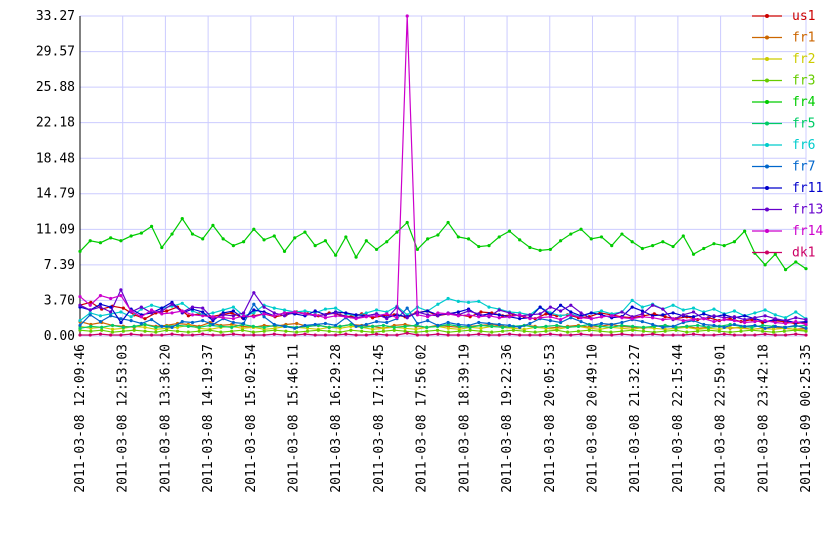  I want to click on y-tick-label: 29.57, so click(55, 52).